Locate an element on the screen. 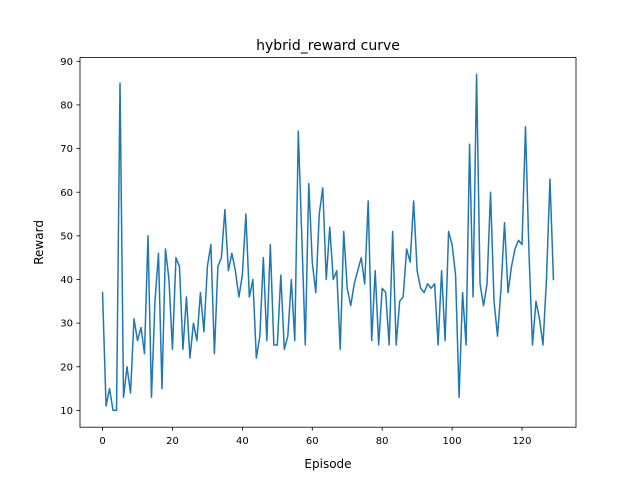 The width and height of the screenshot is (640, 480). x-tick-label: 60 is located at coordinates (312, 441).